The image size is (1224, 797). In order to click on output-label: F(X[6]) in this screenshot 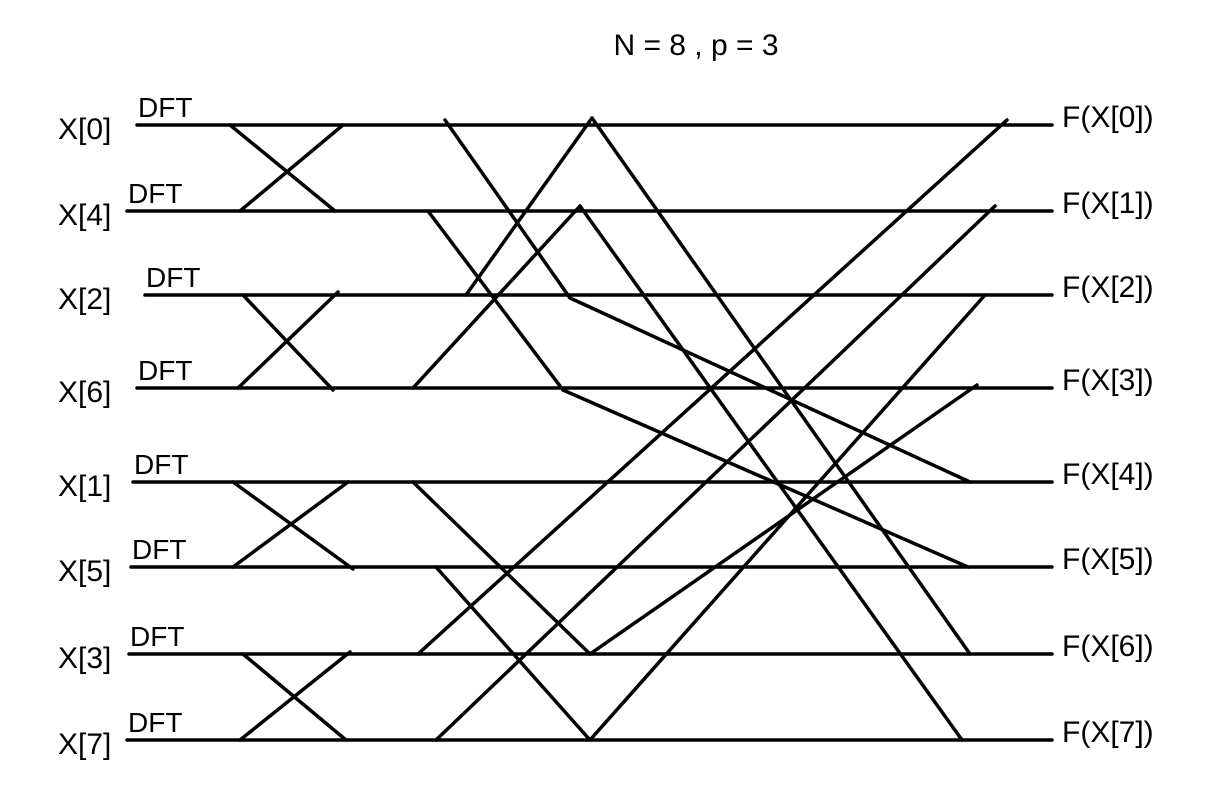, I will do `click(1108, 646)`.